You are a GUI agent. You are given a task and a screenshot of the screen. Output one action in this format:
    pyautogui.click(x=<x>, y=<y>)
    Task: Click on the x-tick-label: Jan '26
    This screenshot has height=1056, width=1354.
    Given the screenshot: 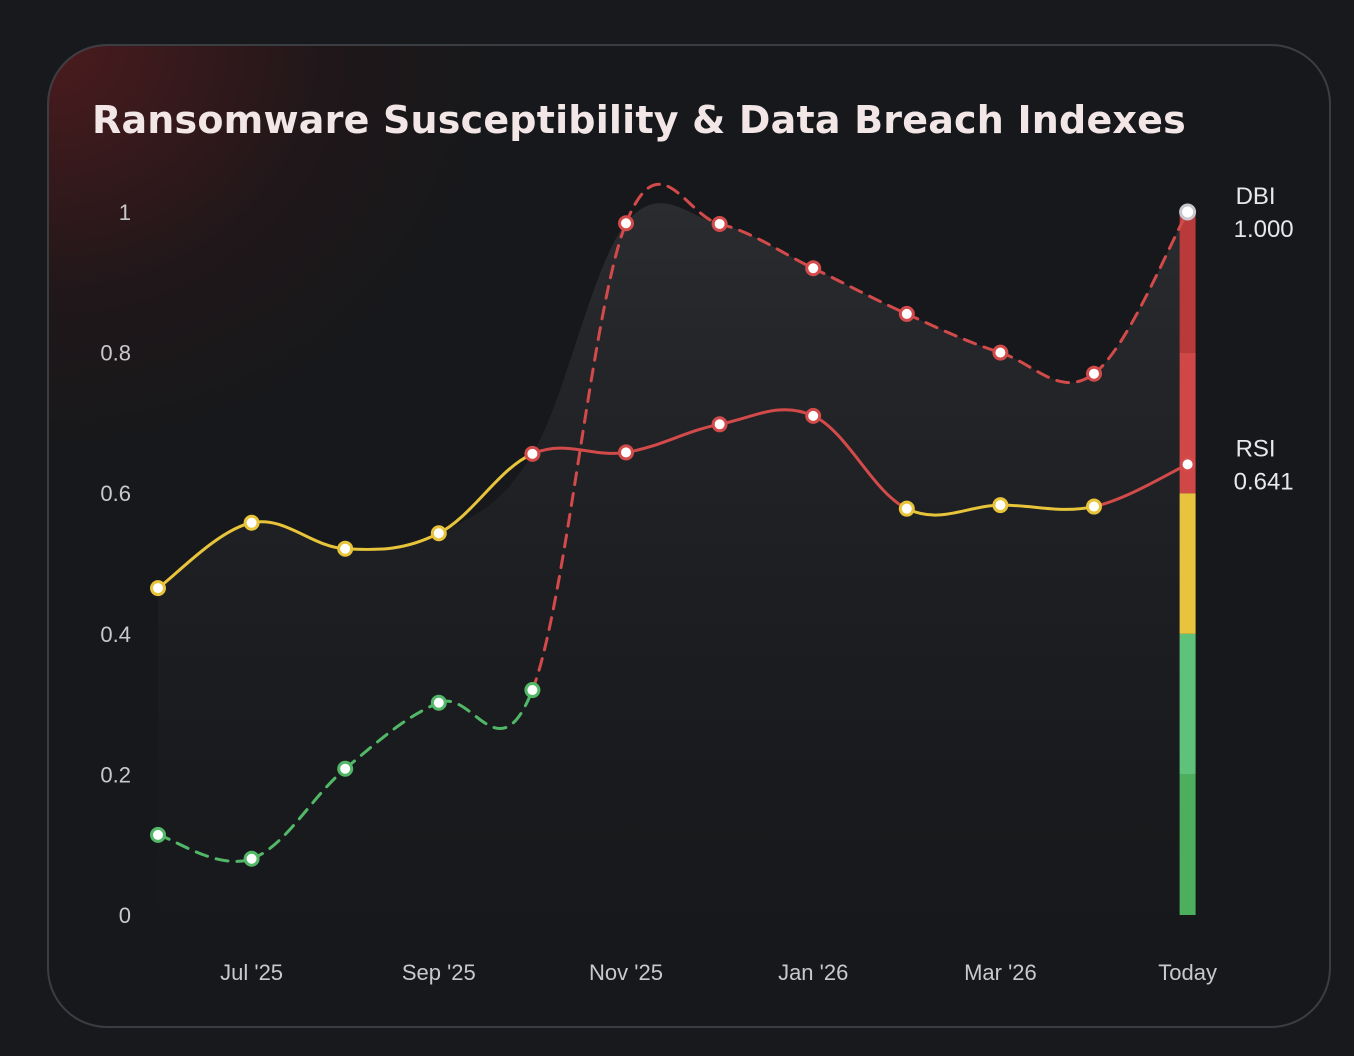 What is the action you would take?
    pyautogui.click(x=813, y=972)
    